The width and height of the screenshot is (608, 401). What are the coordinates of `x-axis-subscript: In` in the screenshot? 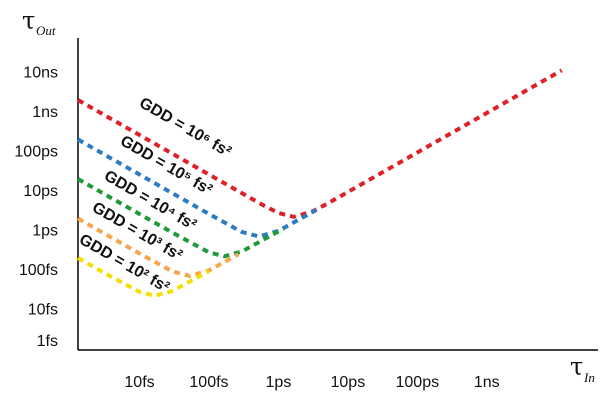 It's located at (589, 377).